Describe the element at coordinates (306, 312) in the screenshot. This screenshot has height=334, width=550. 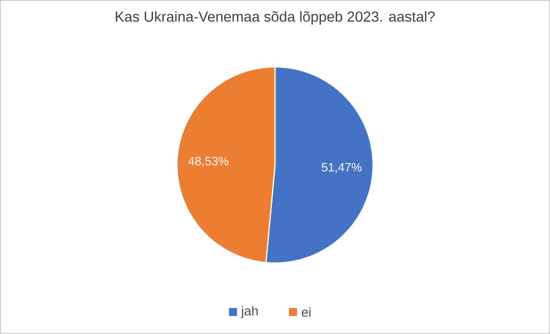
I see `legend-label: ei` at that location.